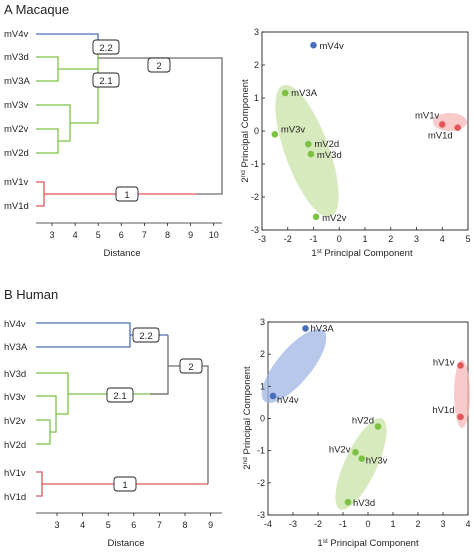 The image size is (474, 553). I want to click on node-label: 2.1, so click(119, 396).